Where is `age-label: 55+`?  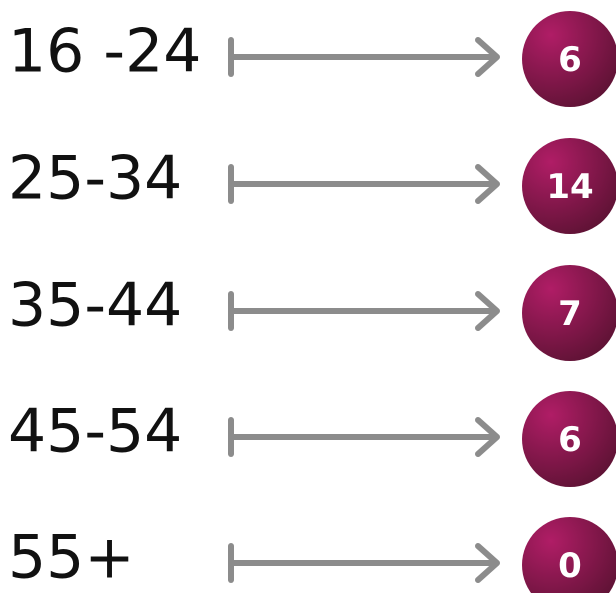
age-label: 55+ is located at coordinates (71, 558).